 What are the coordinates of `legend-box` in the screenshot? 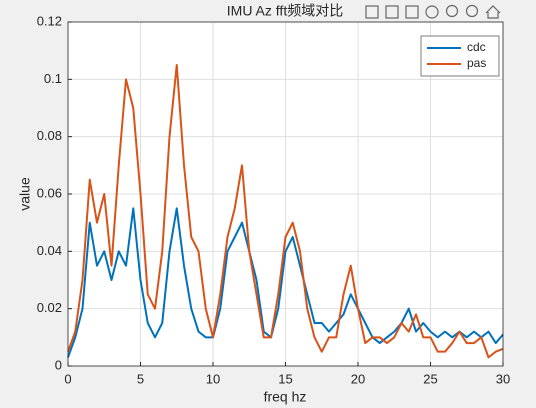 It's located at (460, 56).